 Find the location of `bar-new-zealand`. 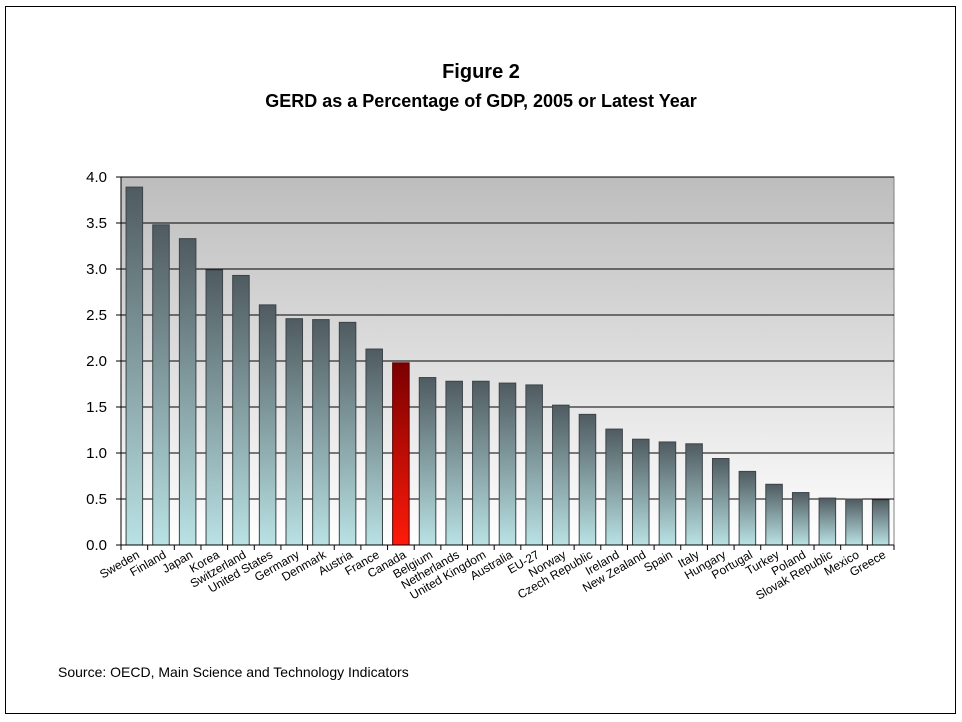

bar-new-zealand is located at coordinates (641, 492).